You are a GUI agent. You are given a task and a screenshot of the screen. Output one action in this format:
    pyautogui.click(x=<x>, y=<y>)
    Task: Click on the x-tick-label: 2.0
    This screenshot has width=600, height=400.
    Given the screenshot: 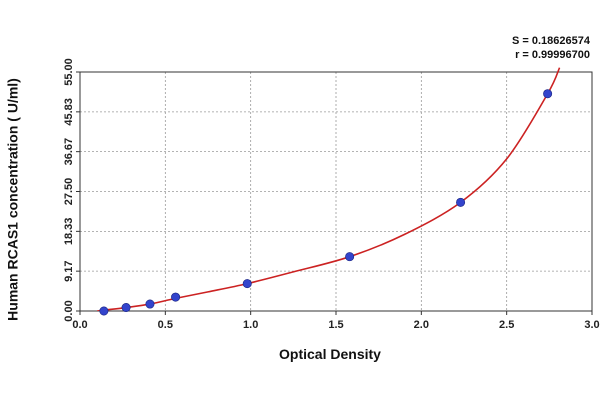 What is the action you would take?
    pyautogui.click(x=421, y=325)
    